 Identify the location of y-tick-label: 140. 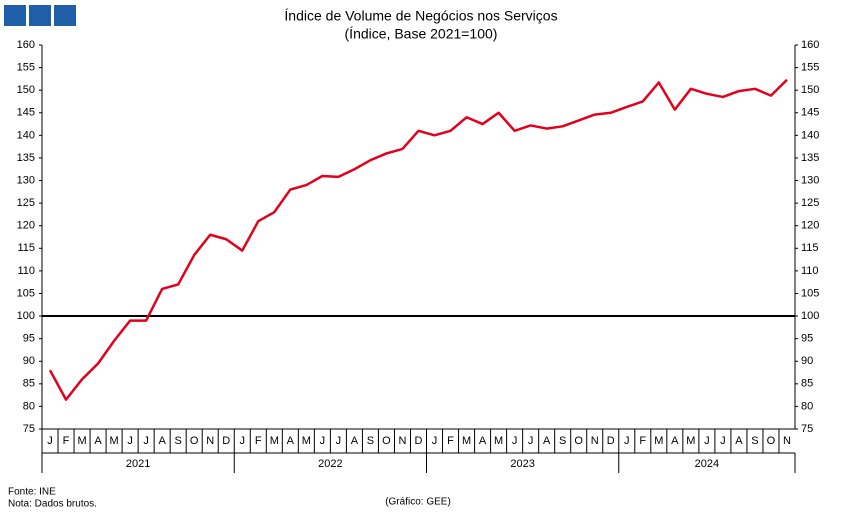
(26, 135).